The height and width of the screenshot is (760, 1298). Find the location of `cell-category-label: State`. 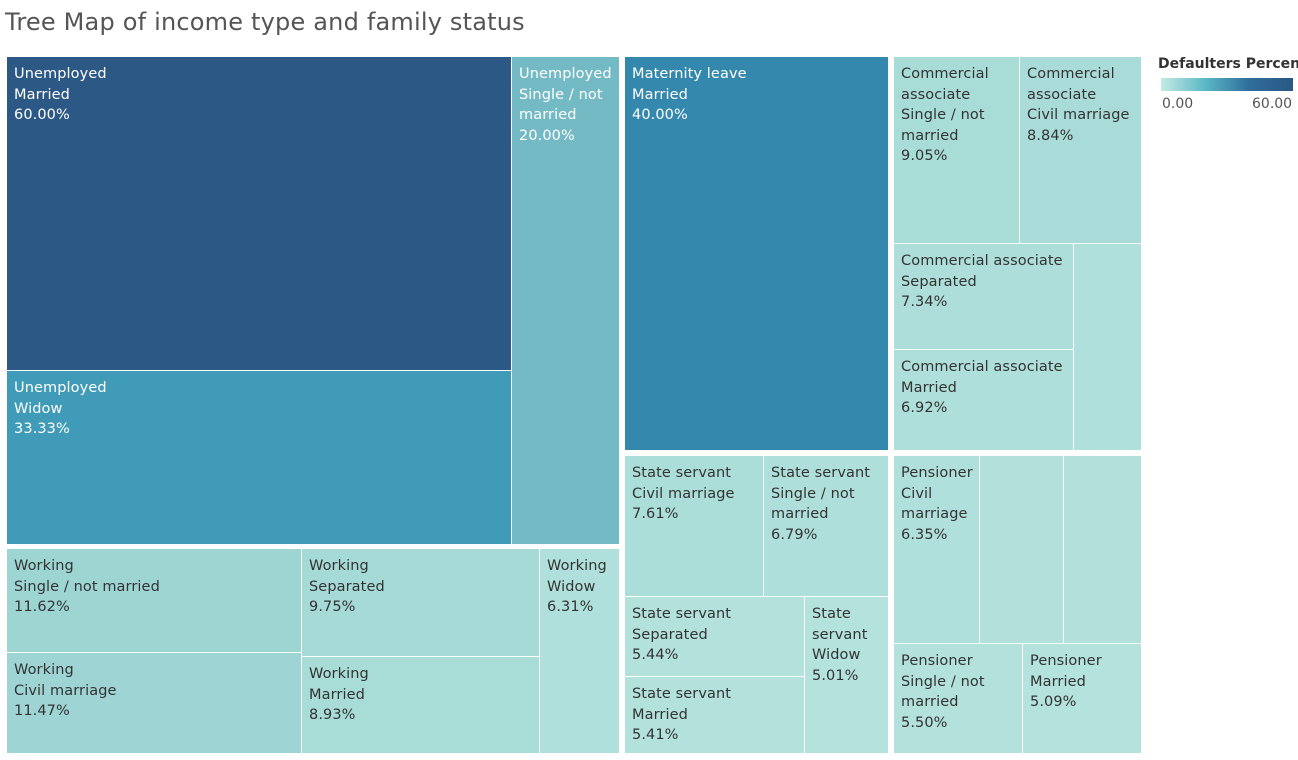

cell-category-label: State is located at coordinates (831, 614).